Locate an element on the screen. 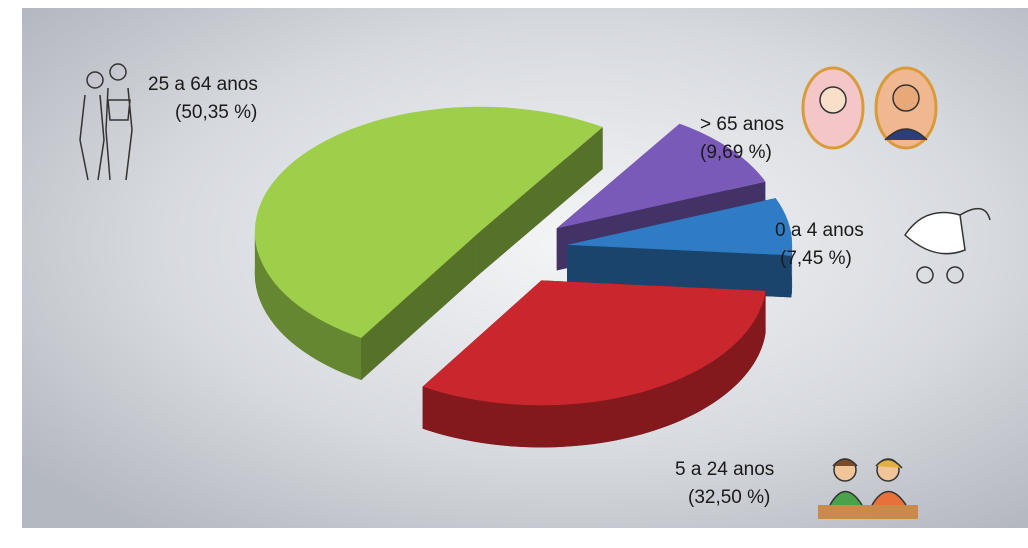 This screenshot has height=548, width=1028. value-label: (50,35 %) is located at coordinates (216, 112).